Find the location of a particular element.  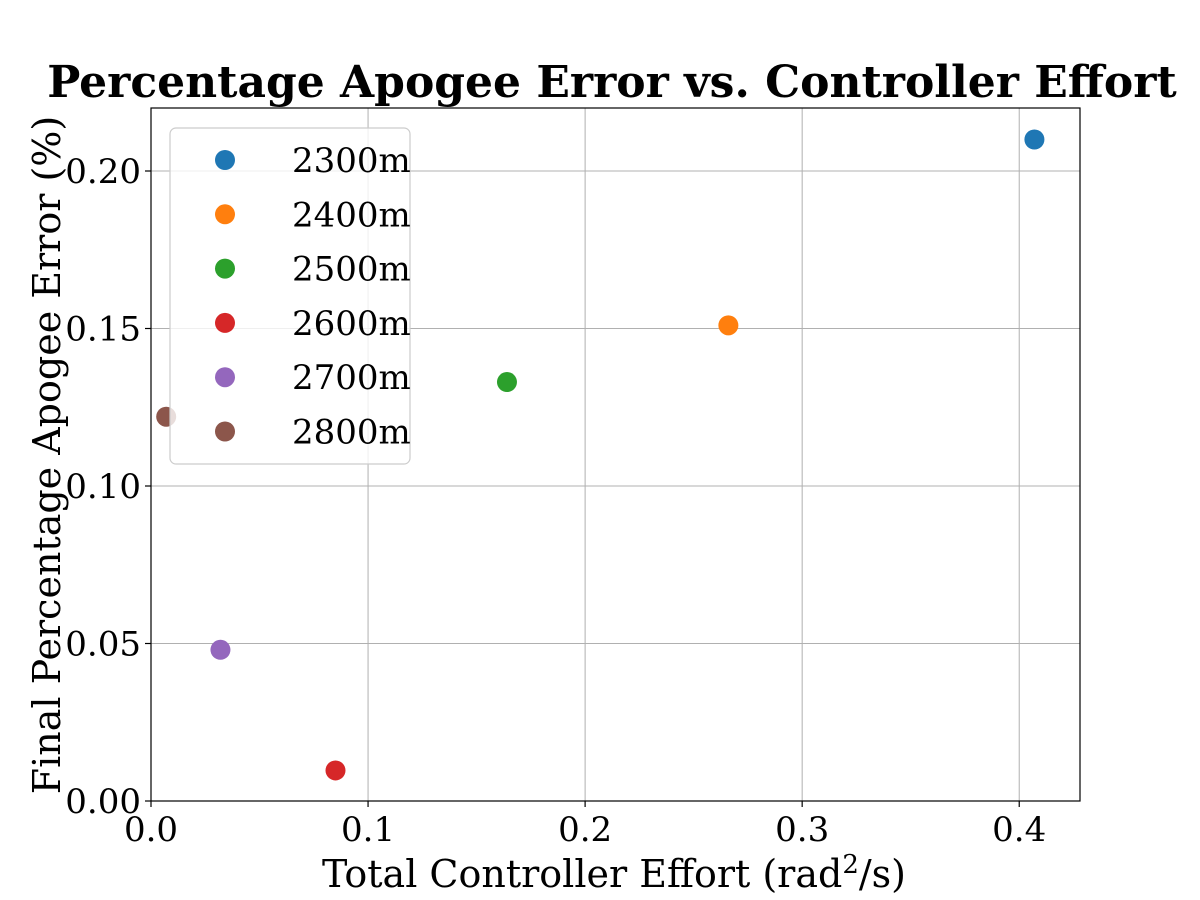

legend-label: 2500m is located at coordinates (351, 270).